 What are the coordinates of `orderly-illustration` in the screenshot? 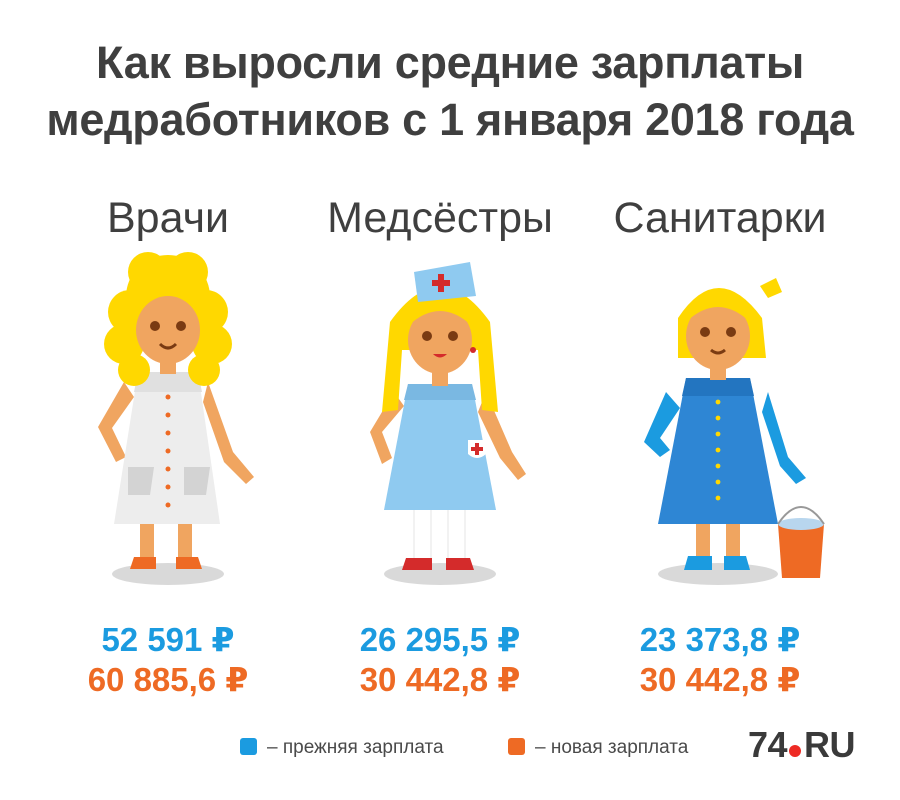 It's located at (734, 431).